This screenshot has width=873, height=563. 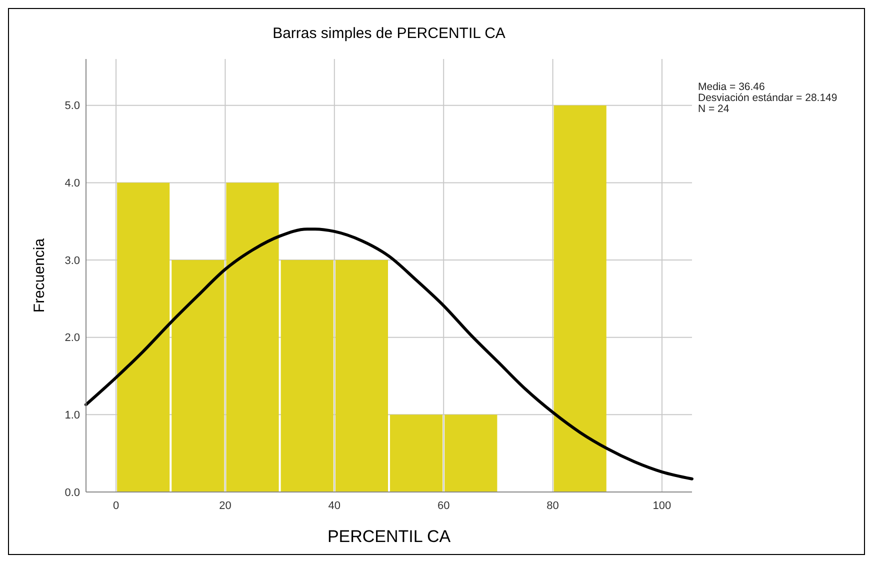 What do you see at coordinates (731, 87) in the screenshot?
I see `text: Media = 36.46` at bounding box center [731, 87].